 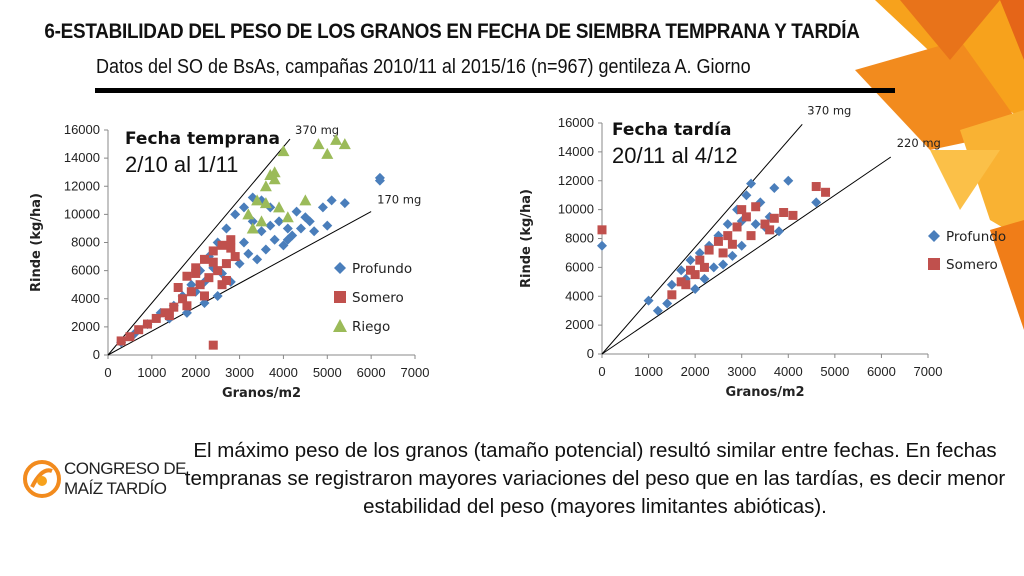 I want to click on y-tick-label: 14000, so click(x=576, y=151).